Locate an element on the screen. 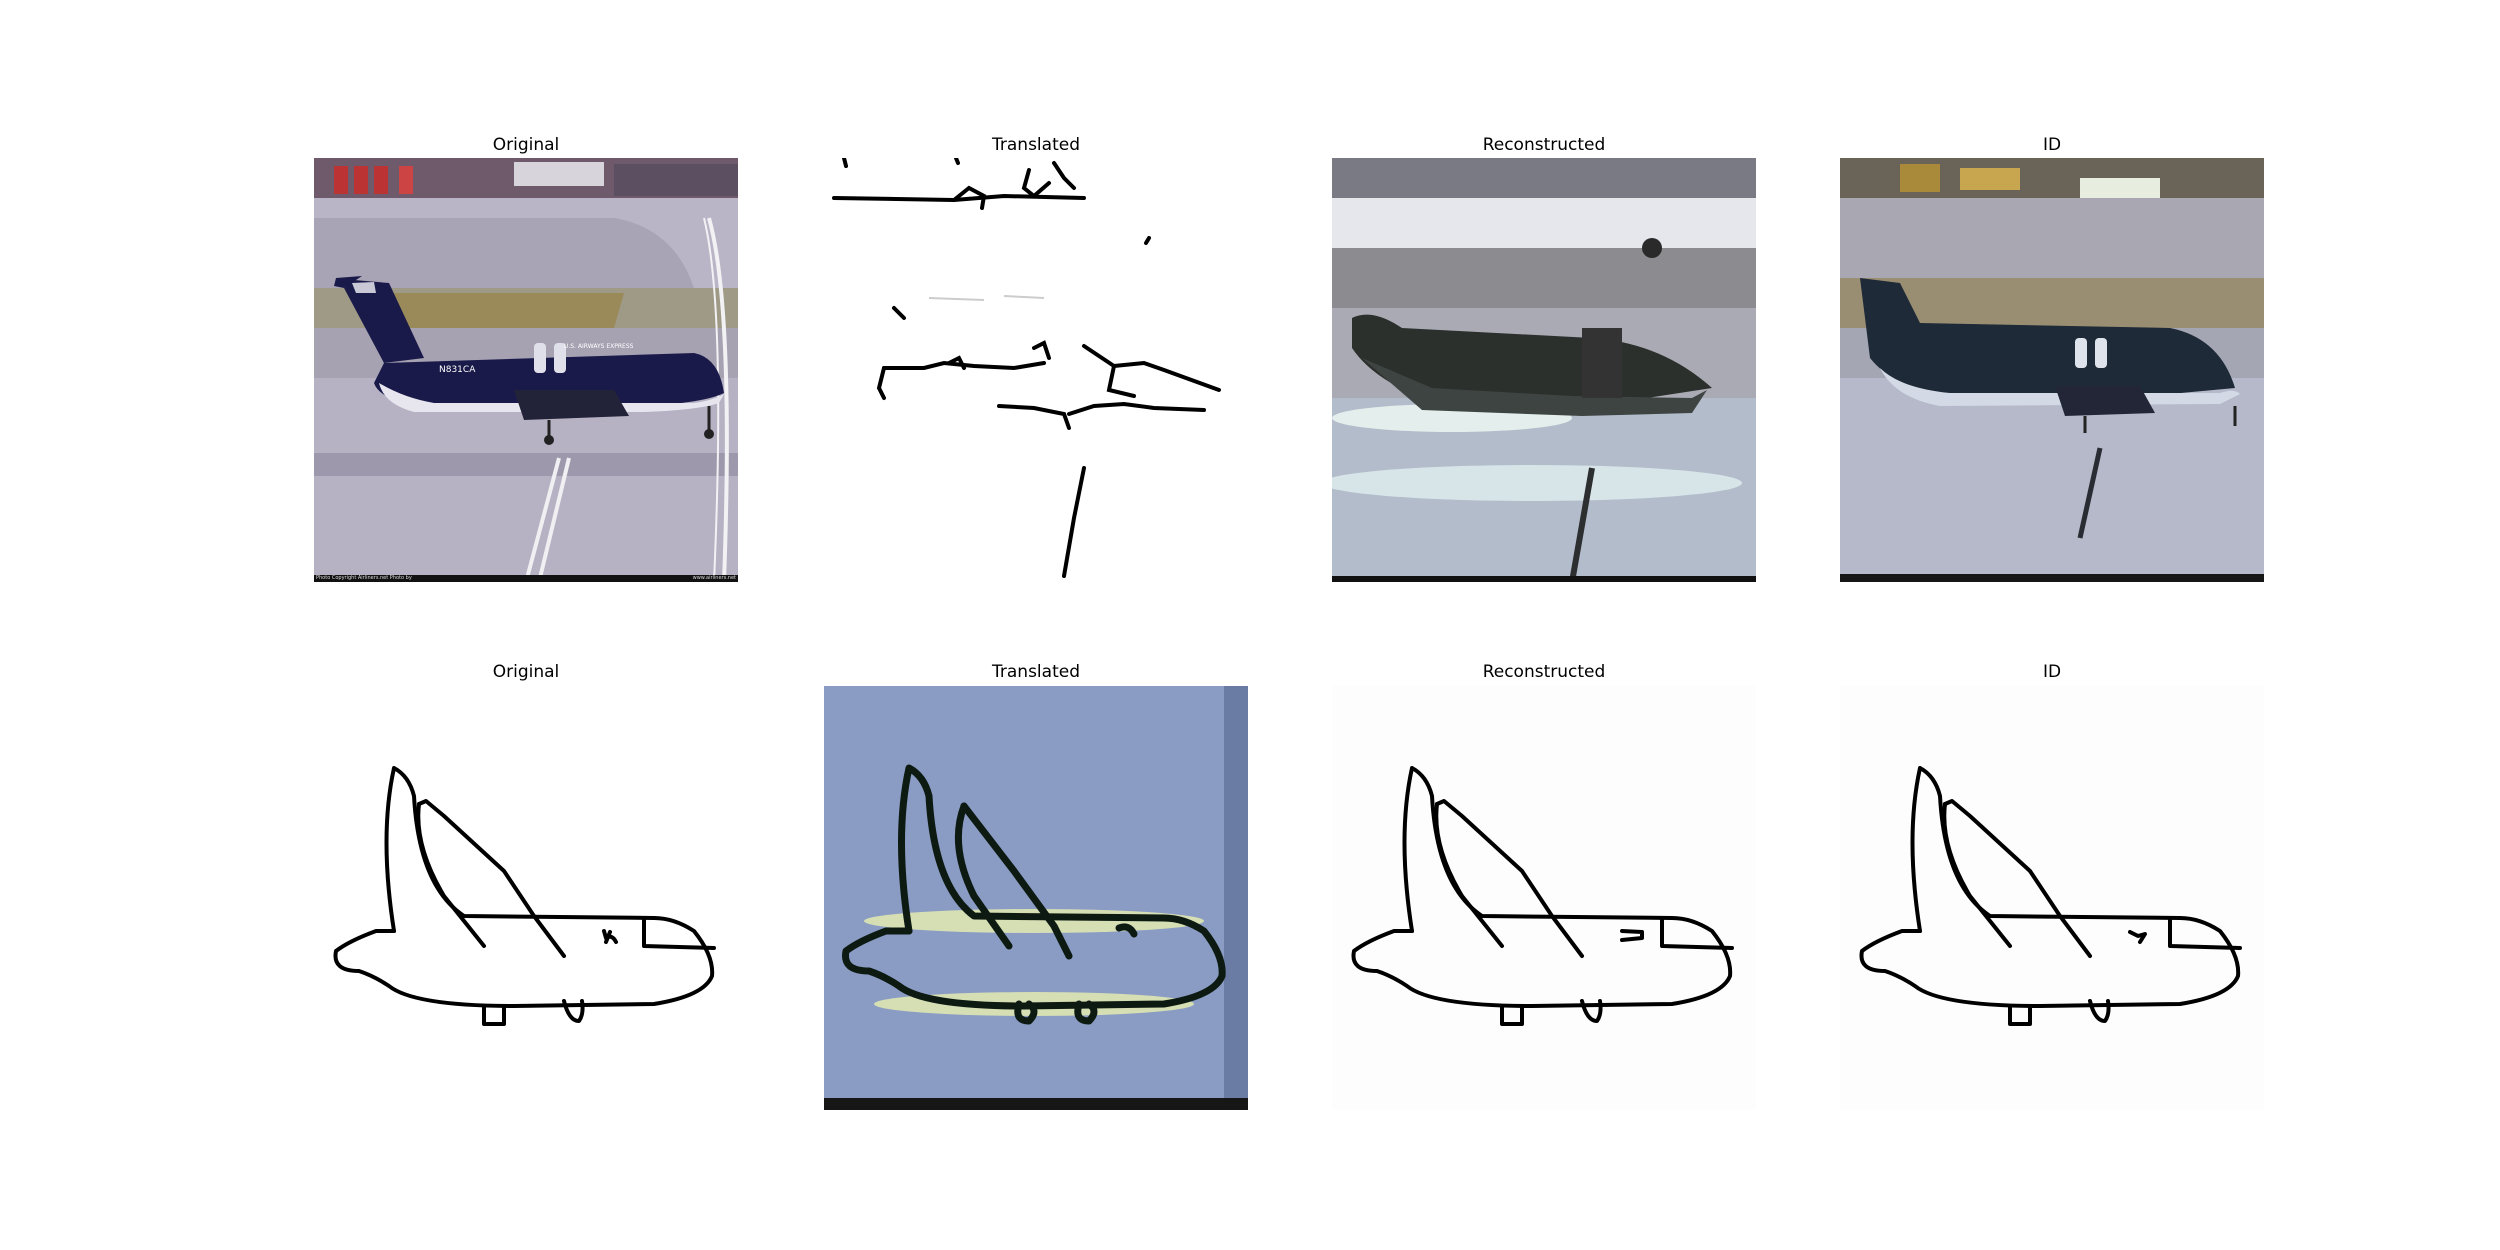  identity-photo-image is located at coordinates (2052, 370).